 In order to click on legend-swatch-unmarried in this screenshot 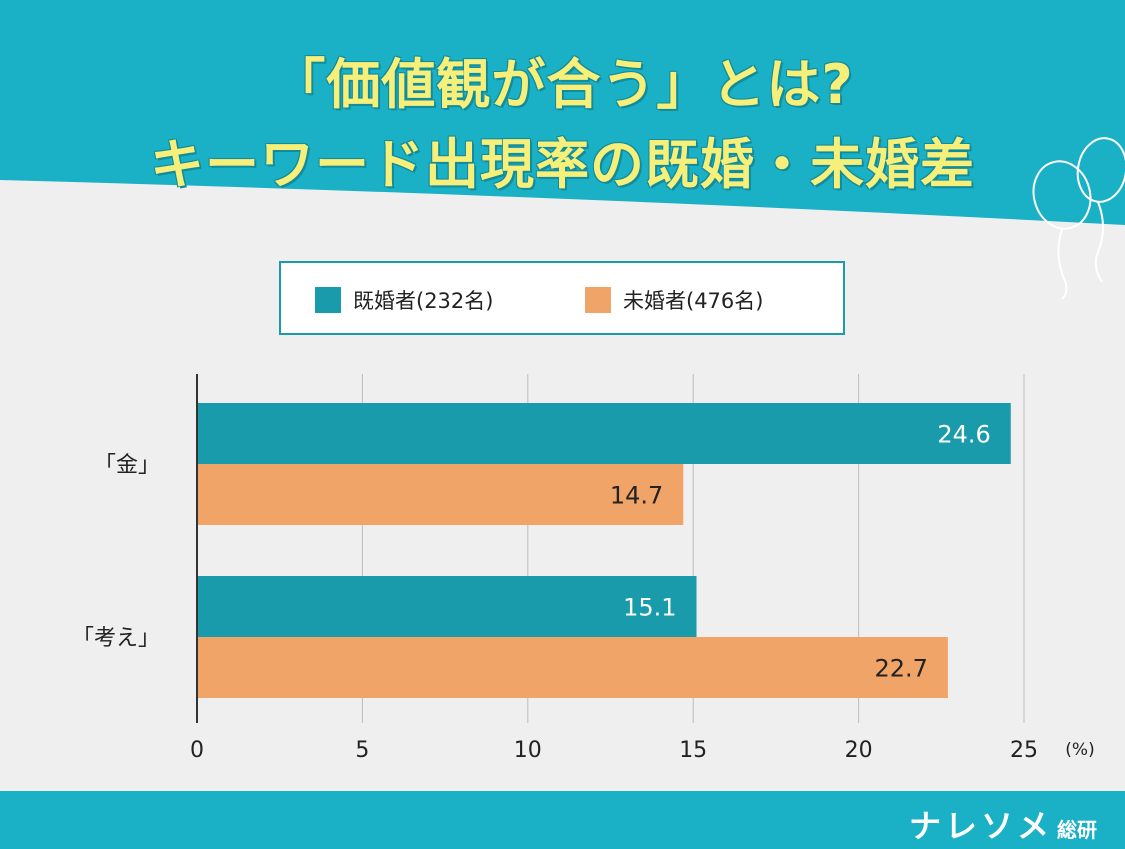, I will do `click(598, 300)`.